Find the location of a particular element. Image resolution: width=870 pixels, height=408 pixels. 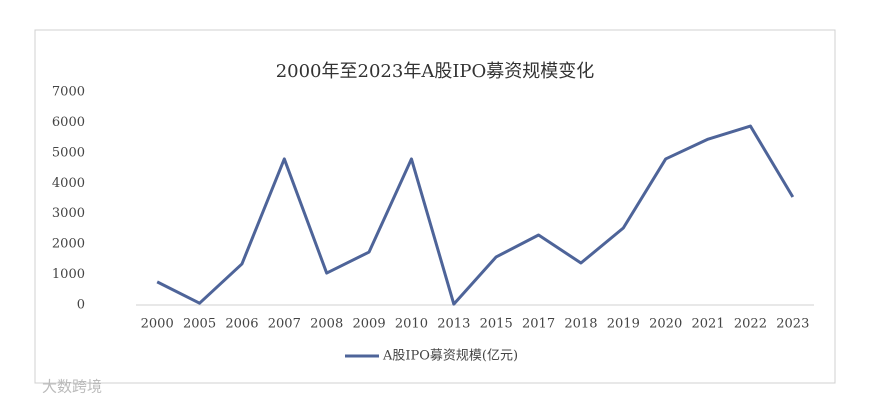

y-tick-label: 3000 is located at coordinates (68, 213).